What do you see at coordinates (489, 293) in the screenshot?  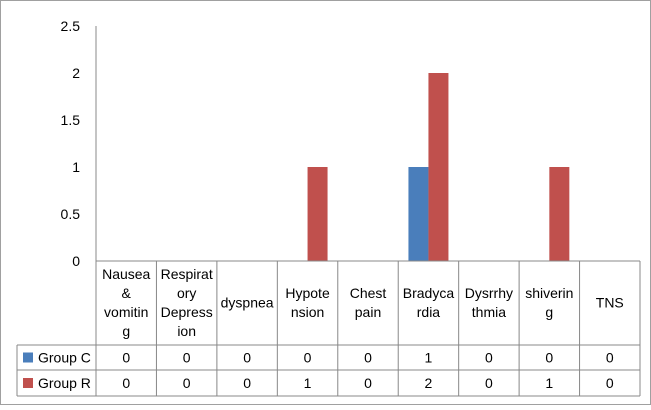 I see `x-tick-label: Dysrrhy` at bounding box center [489, 293].